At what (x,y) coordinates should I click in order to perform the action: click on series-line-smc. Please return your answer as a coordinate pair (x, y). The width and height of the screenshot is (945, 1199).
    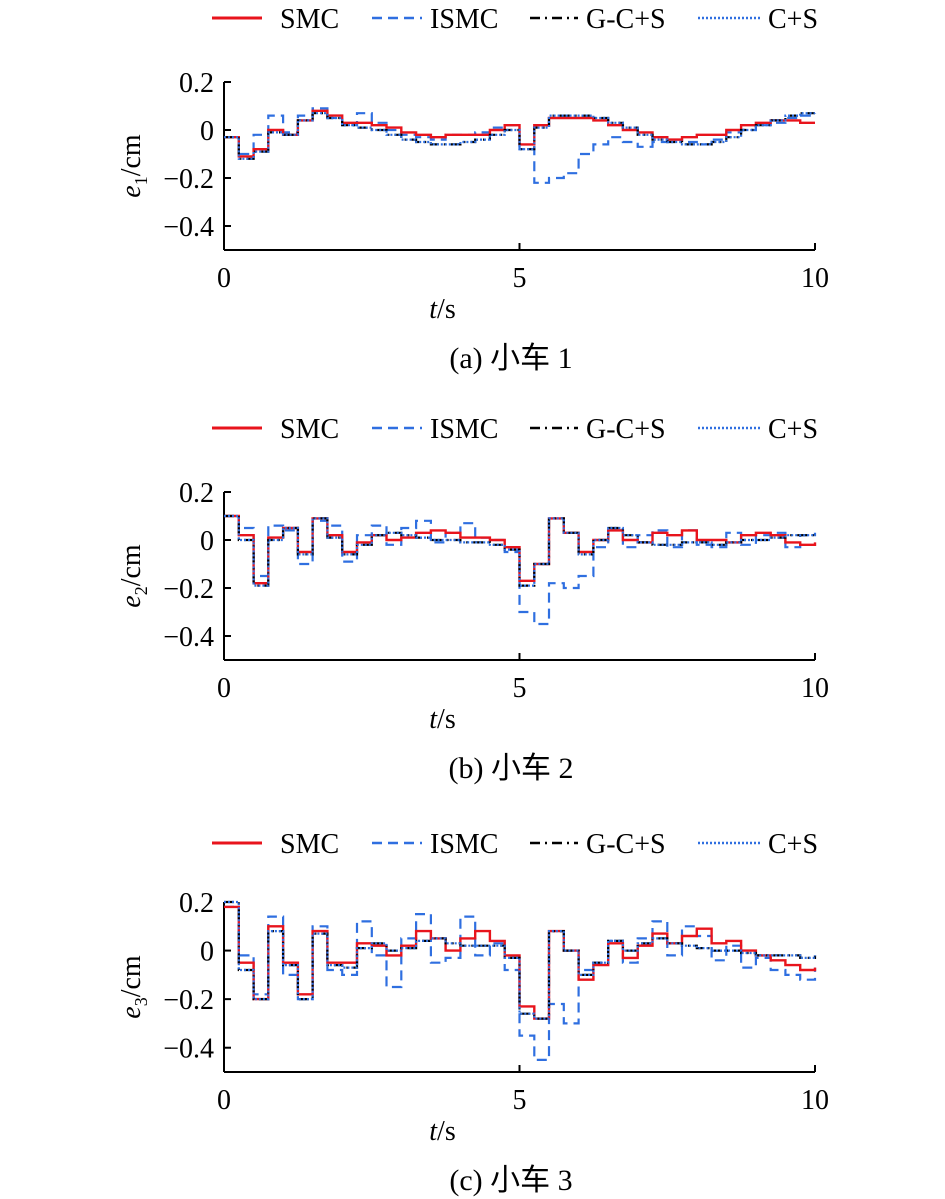
    Looking at the image, I should click on (519, 133).